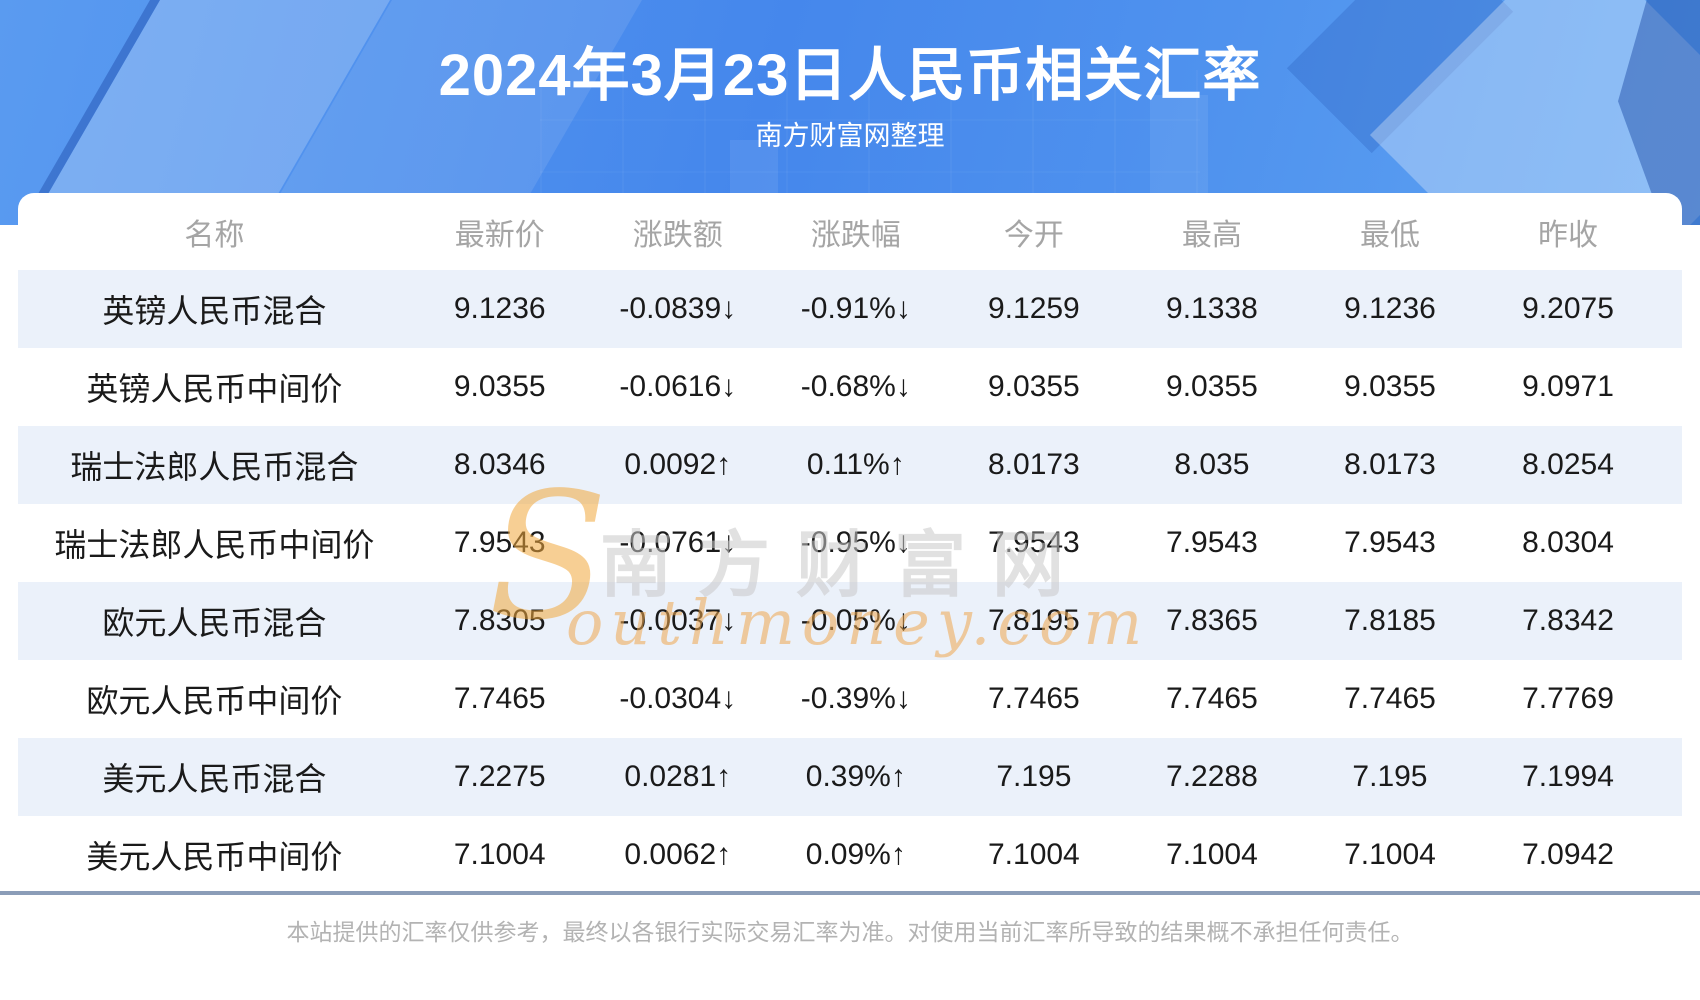  What do you see at coordinates (855, 542) in the screenshot?
I see `change-percent-cell: -0.95%↓` at bounding box center [855, 542].